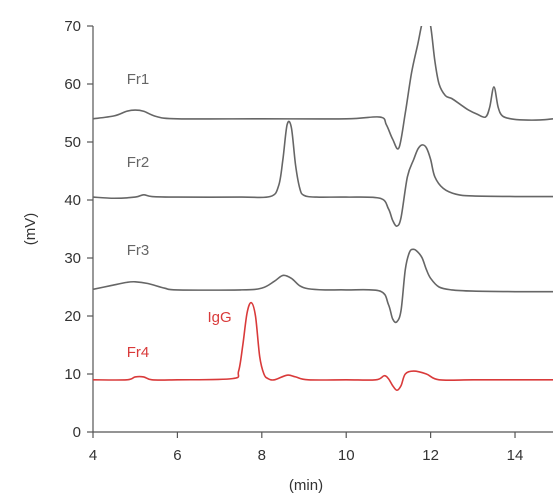 The width and height of the screenshot is (553, 496). What do you see at coordinates (138, 352) in the screenshot?
I see `series-label-fr4: Fr4` at bounding box center [138, 352].